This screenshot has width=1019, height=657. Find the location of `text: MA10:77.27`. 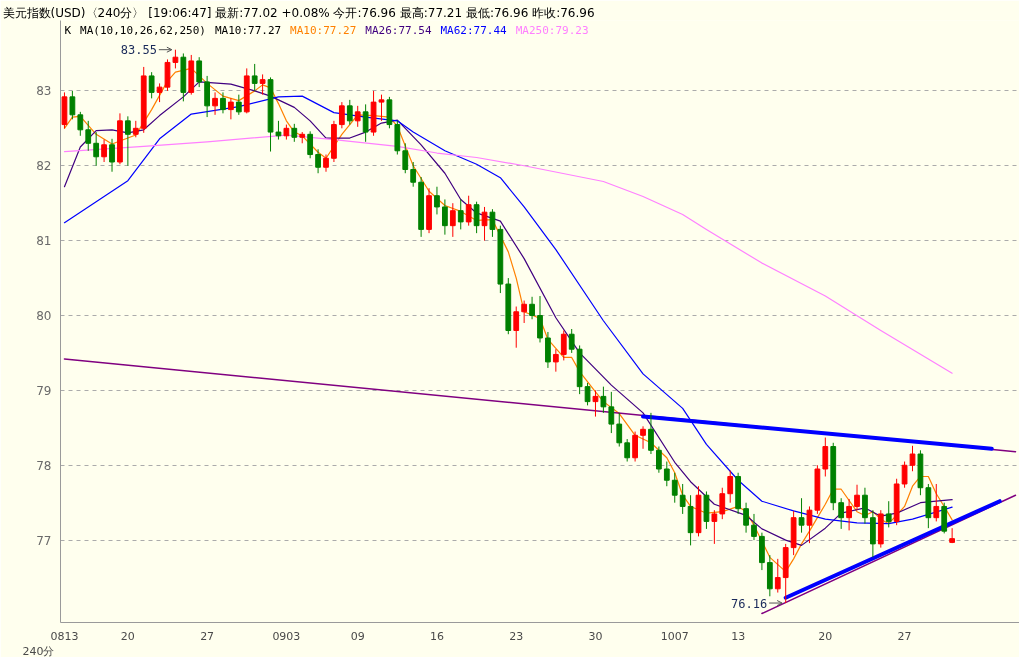

text: MA10:77.27 is located at coordinates (323, 31).